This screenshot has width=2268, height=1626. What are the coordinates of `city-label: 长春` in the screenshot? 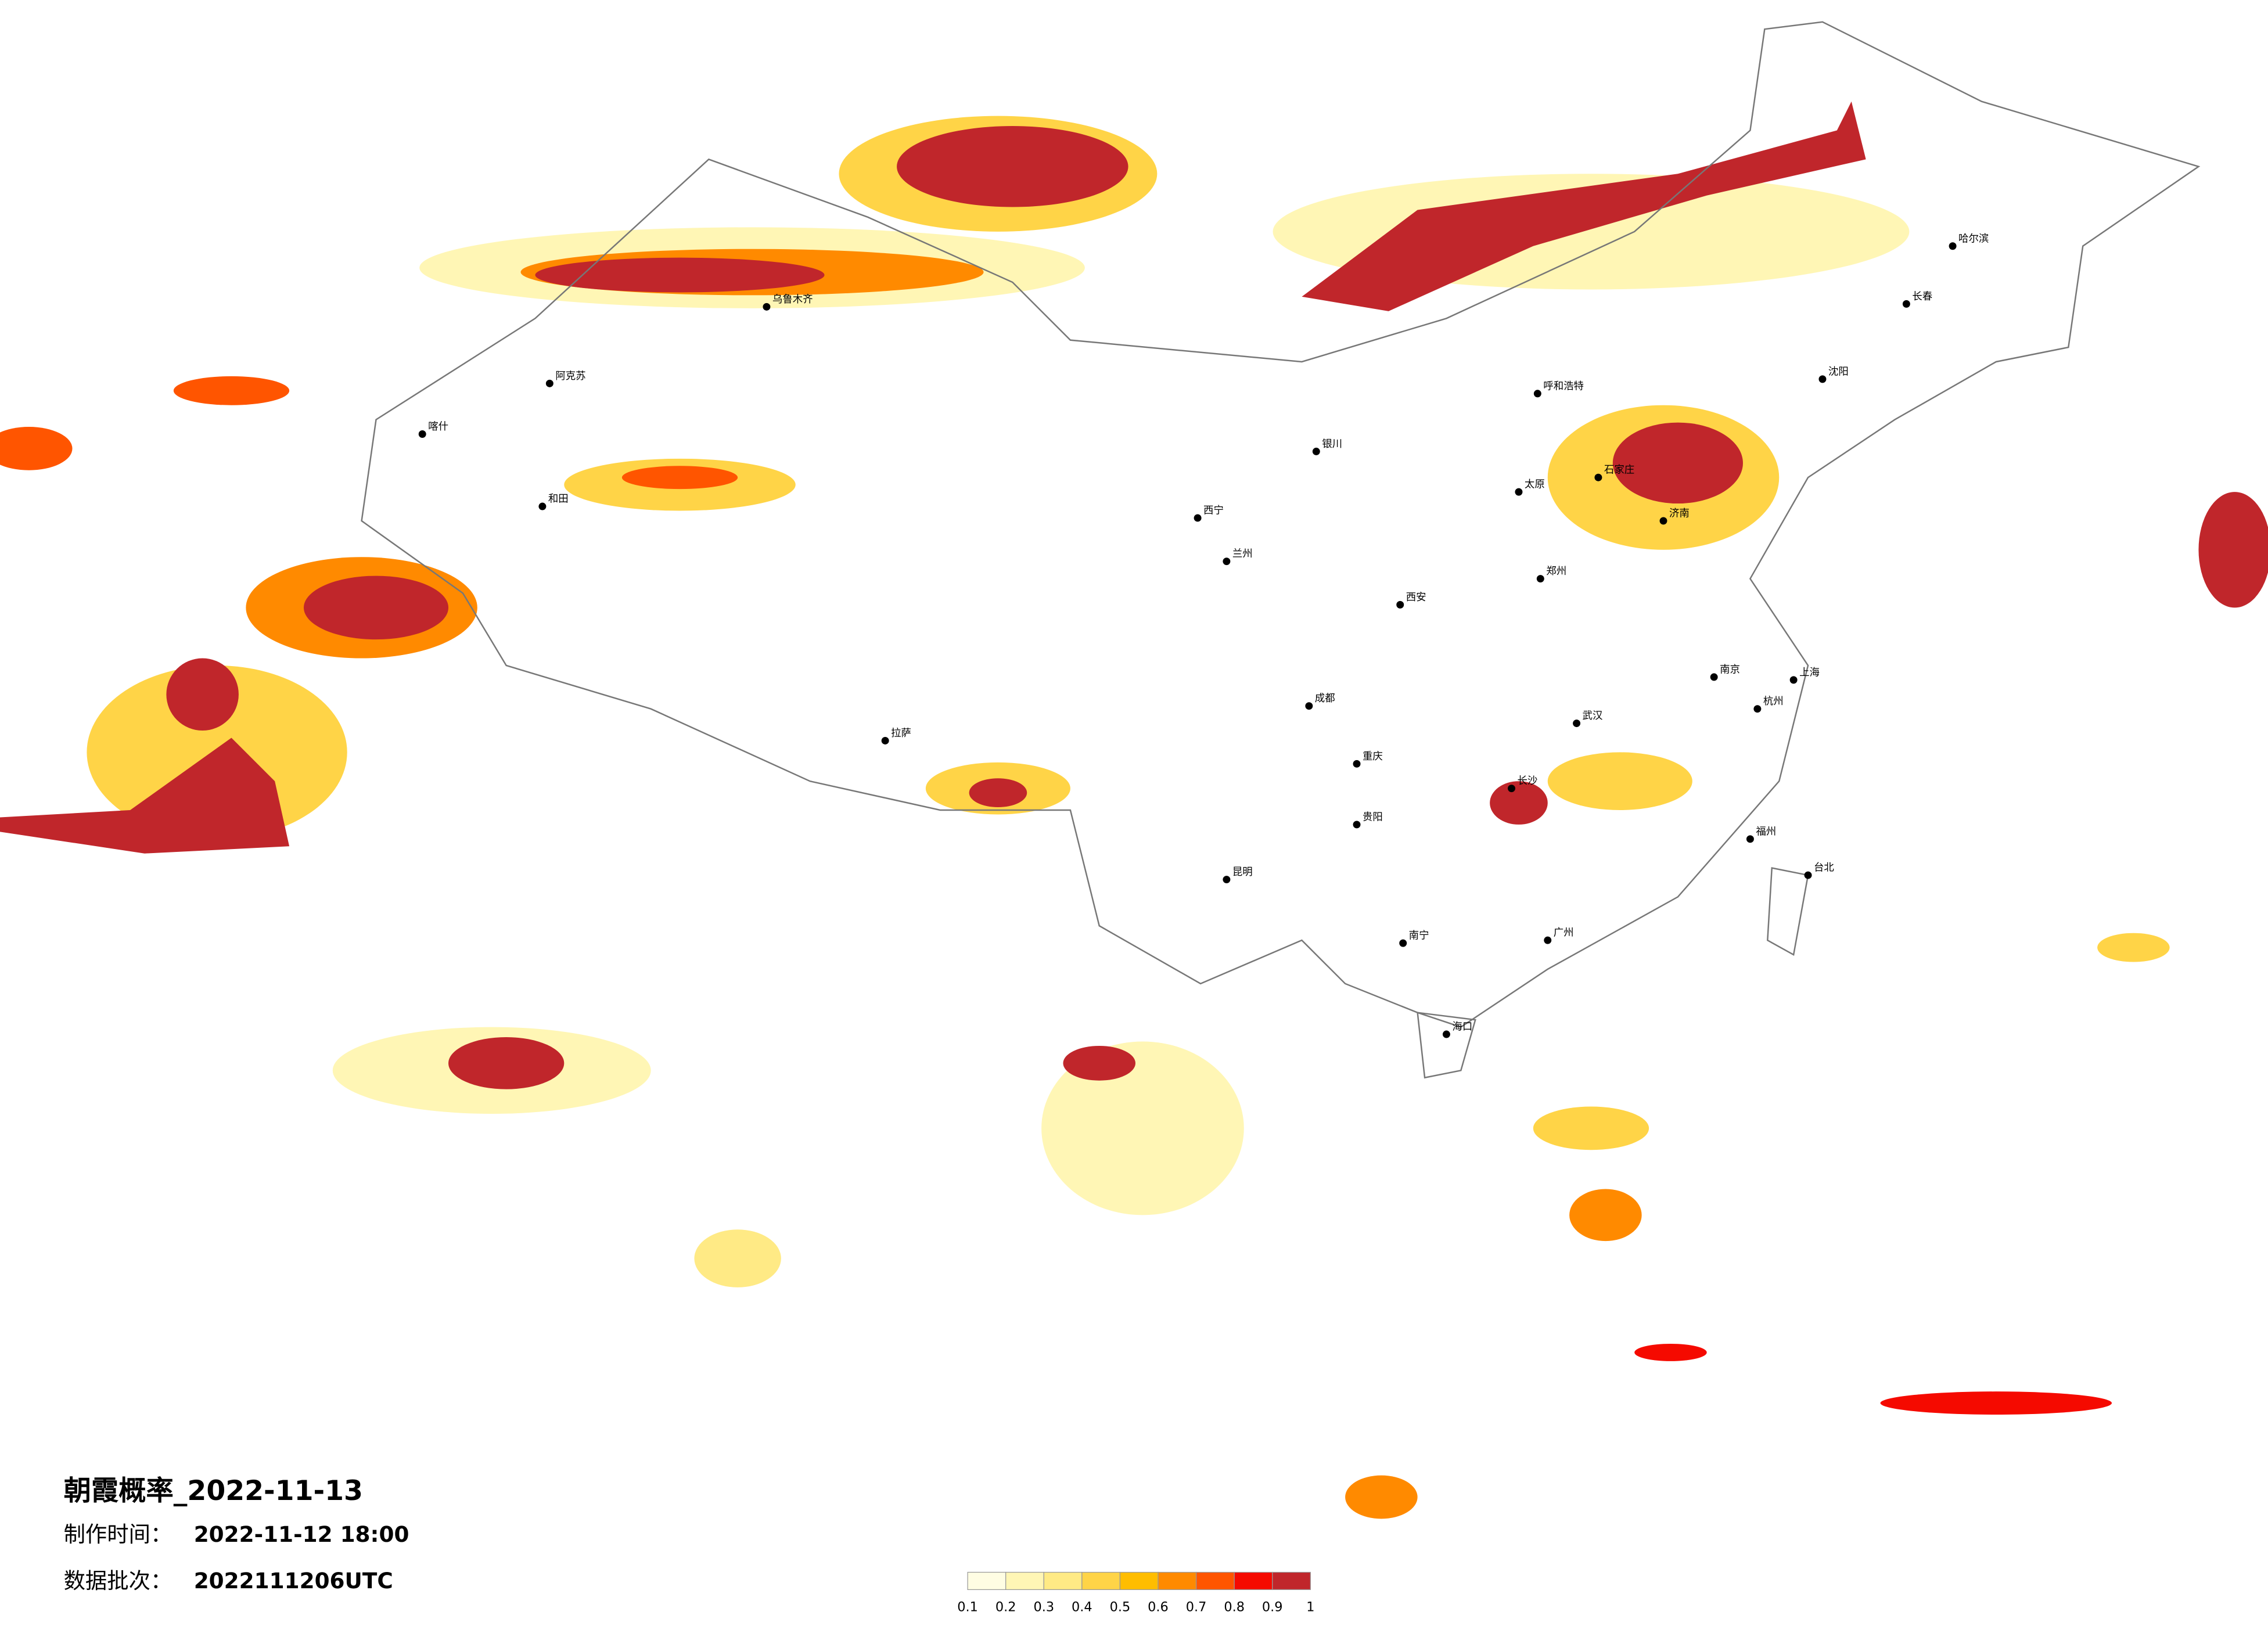 It's located at (1922, 297).